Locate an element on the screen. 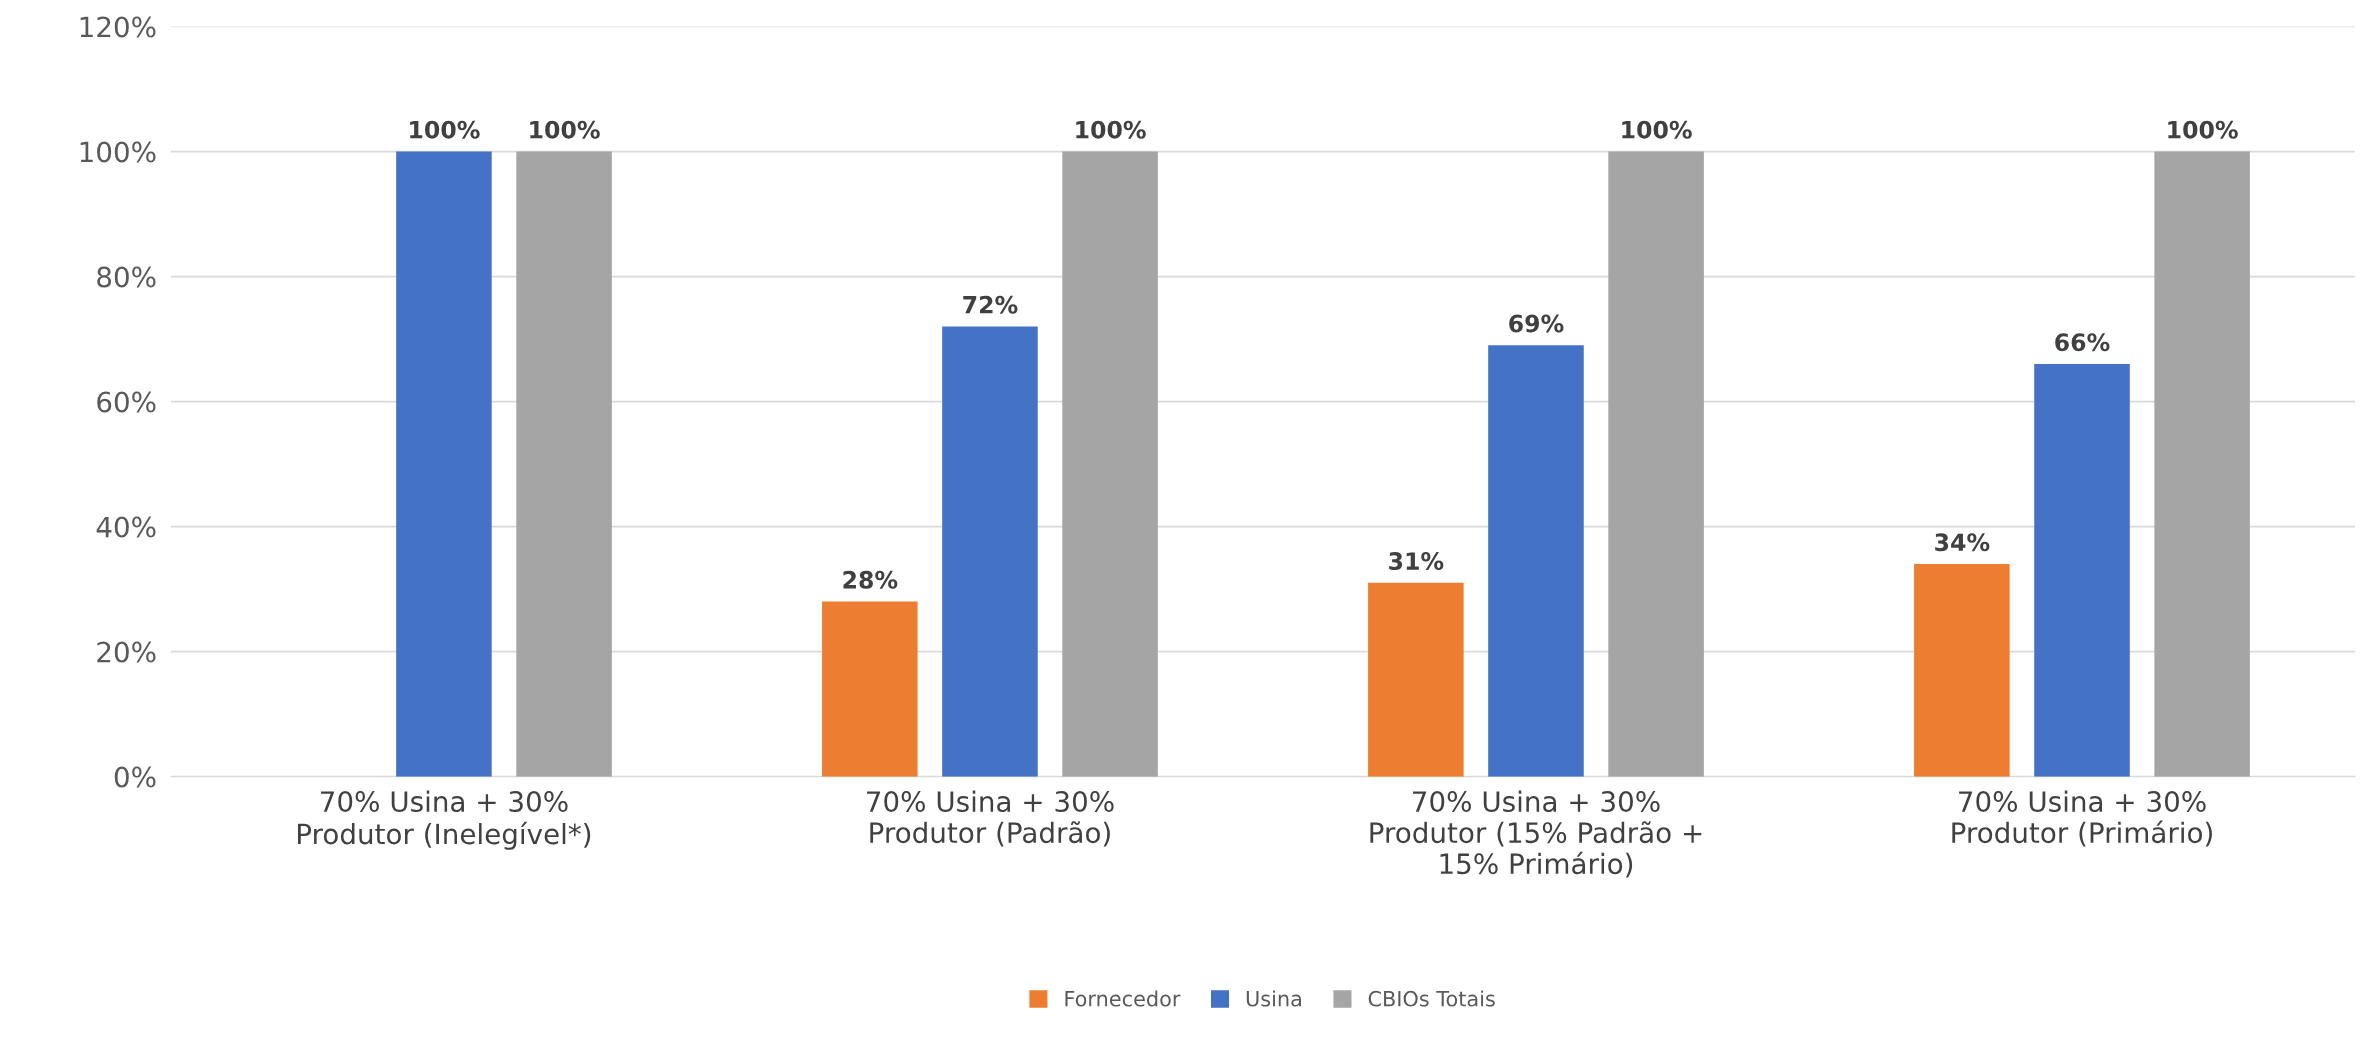 This screenshot has height=1061, width=2374. data-label: 72% is located at coordinates (990, 304).